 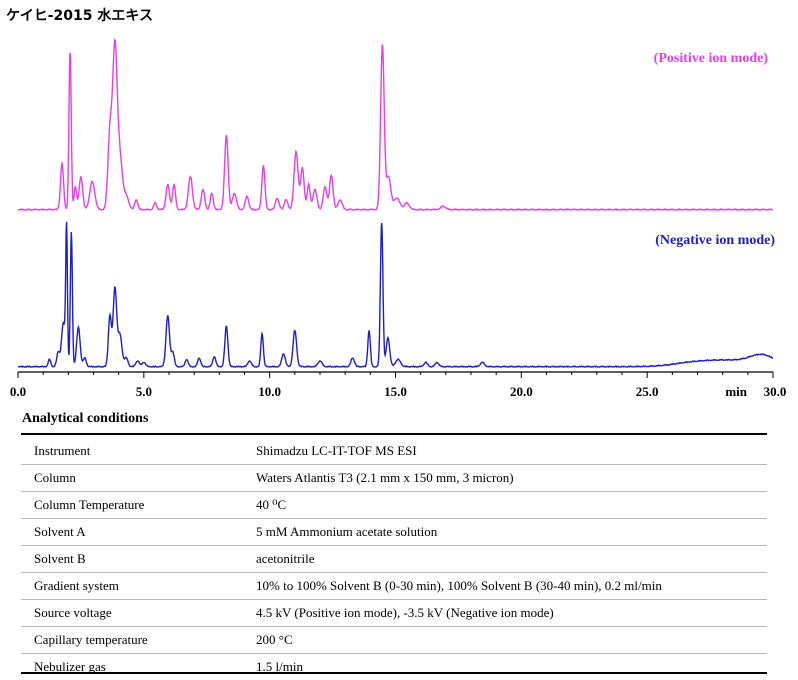 What do you see at coordinates (85, 419) in the screenshot?
I see `conditions-heading: Analytical conditions` at bounding box center [85, 419].